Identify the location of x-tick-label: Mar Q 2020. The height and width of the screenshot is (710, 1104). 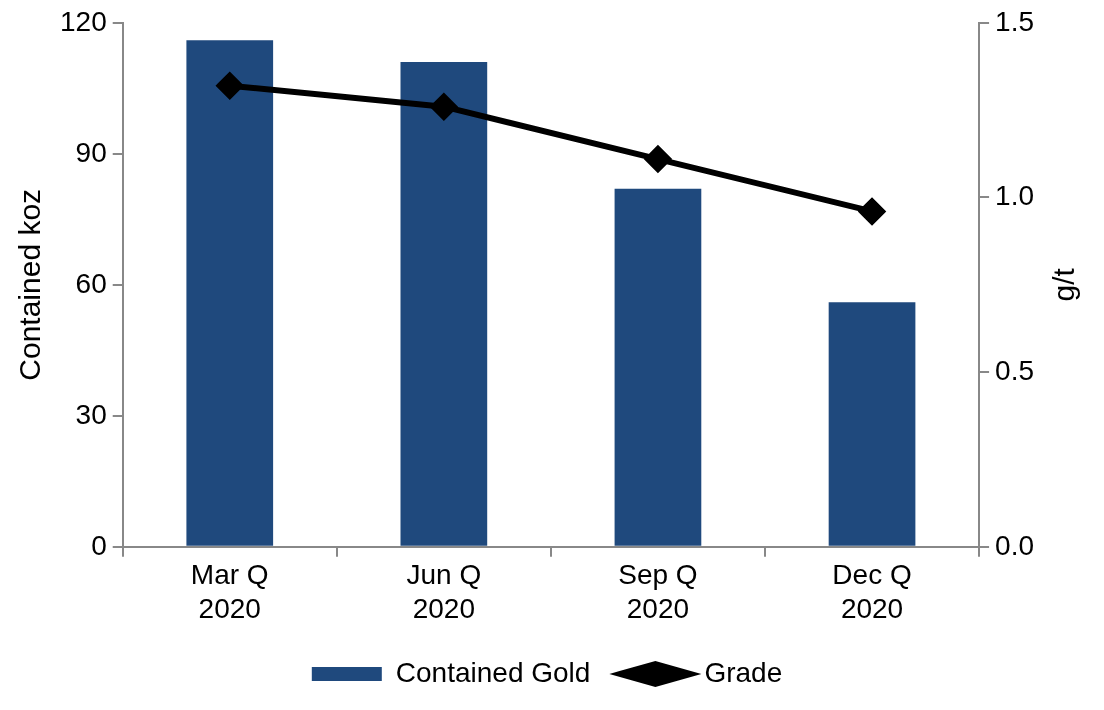
(229, 591).